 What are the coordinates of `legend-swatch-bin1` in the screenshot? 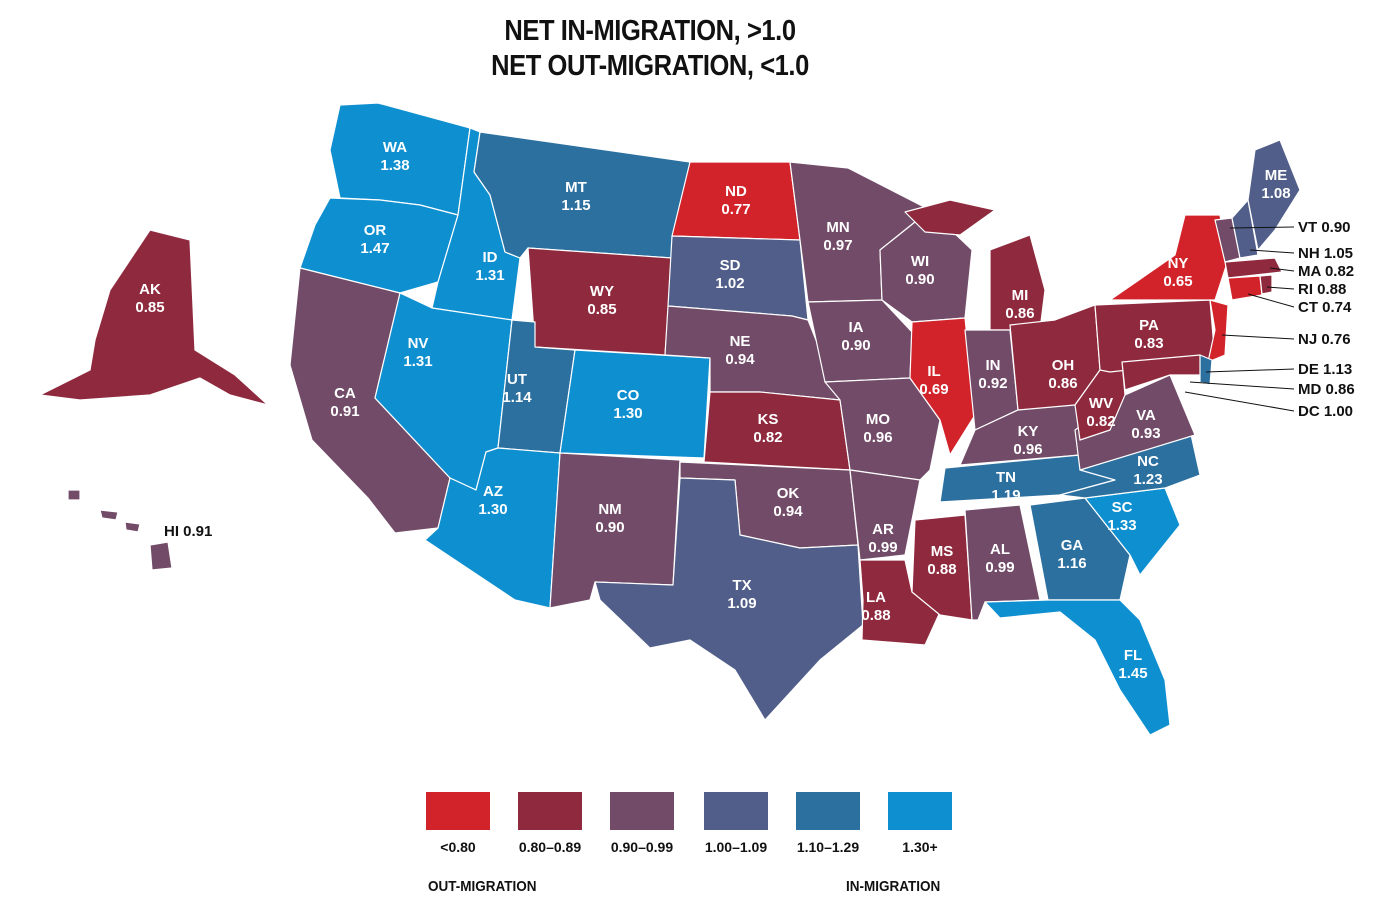 It's located at (550, 811).